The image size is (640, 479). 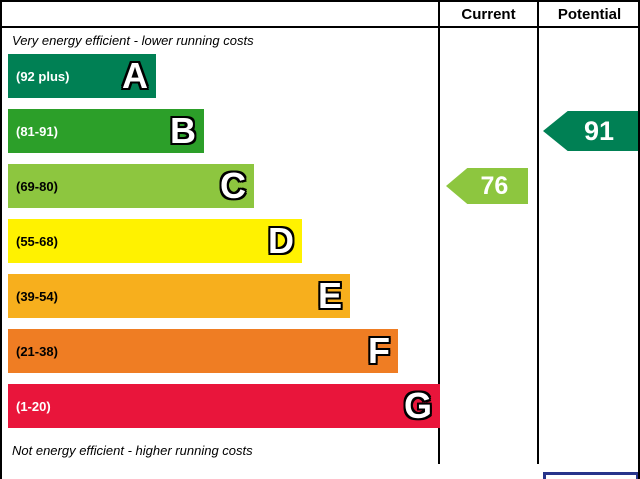 I want to click on band-letter: C, so click(x=233, y=185).